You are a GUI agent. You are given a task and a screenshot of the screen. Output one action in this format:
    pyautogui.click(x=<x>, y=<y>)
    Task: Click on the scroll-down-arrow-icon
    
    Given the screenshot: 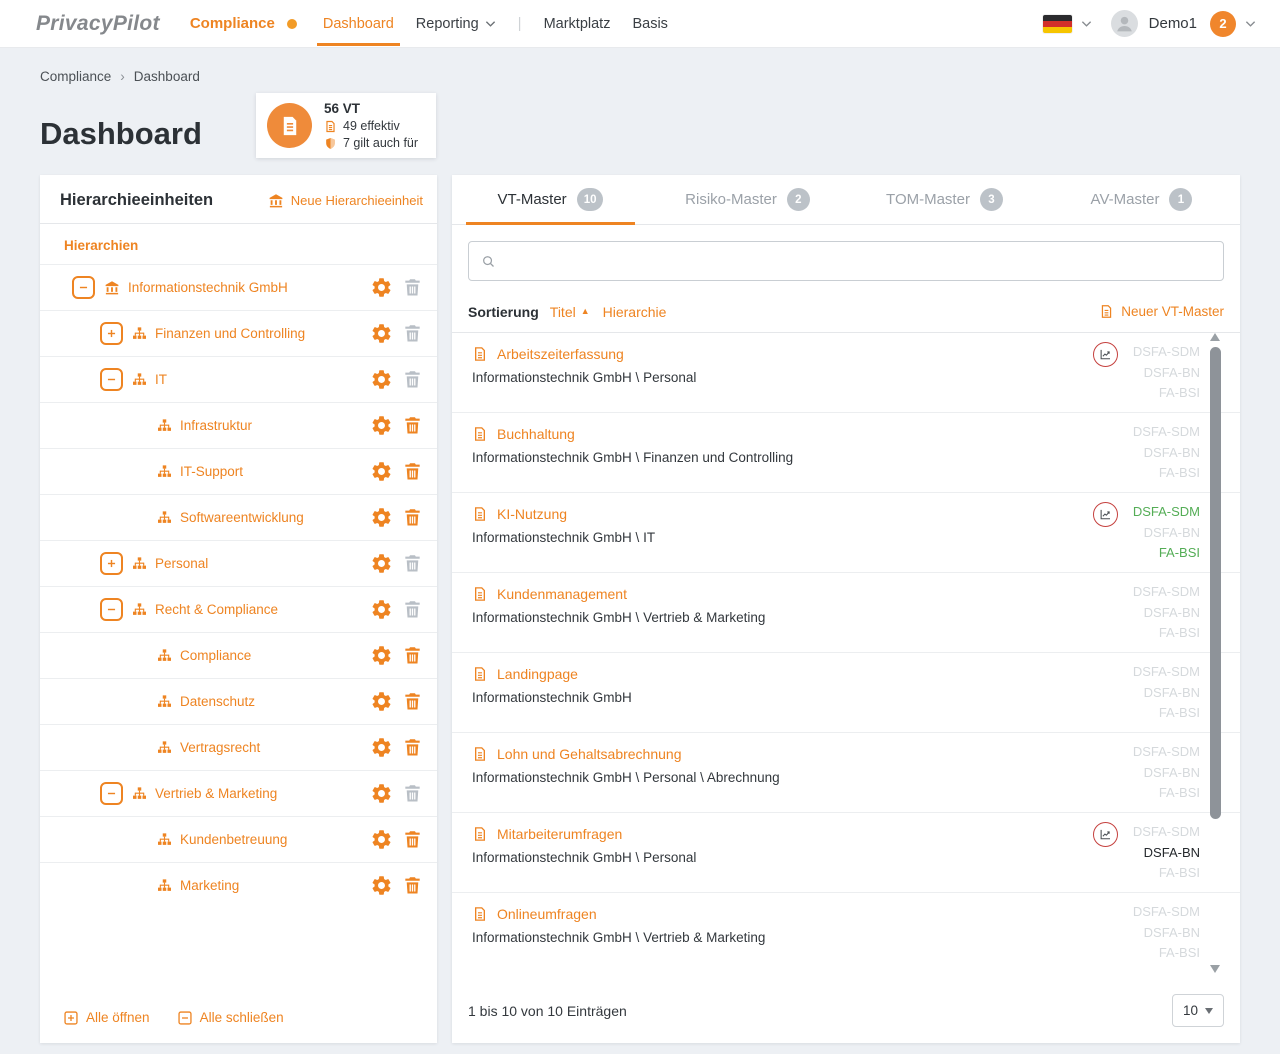 What is the action you would take?
    pyautogui.click(x=1215, y=969)
    